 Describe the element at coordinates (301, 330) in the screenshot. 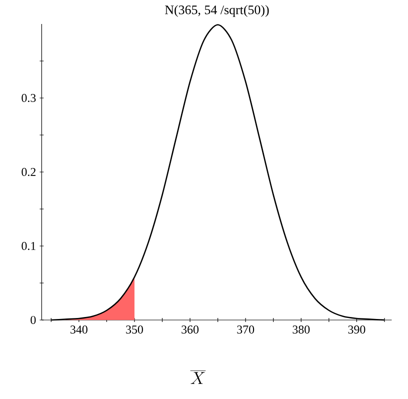

I see `x-tick-label: 380` at that location.